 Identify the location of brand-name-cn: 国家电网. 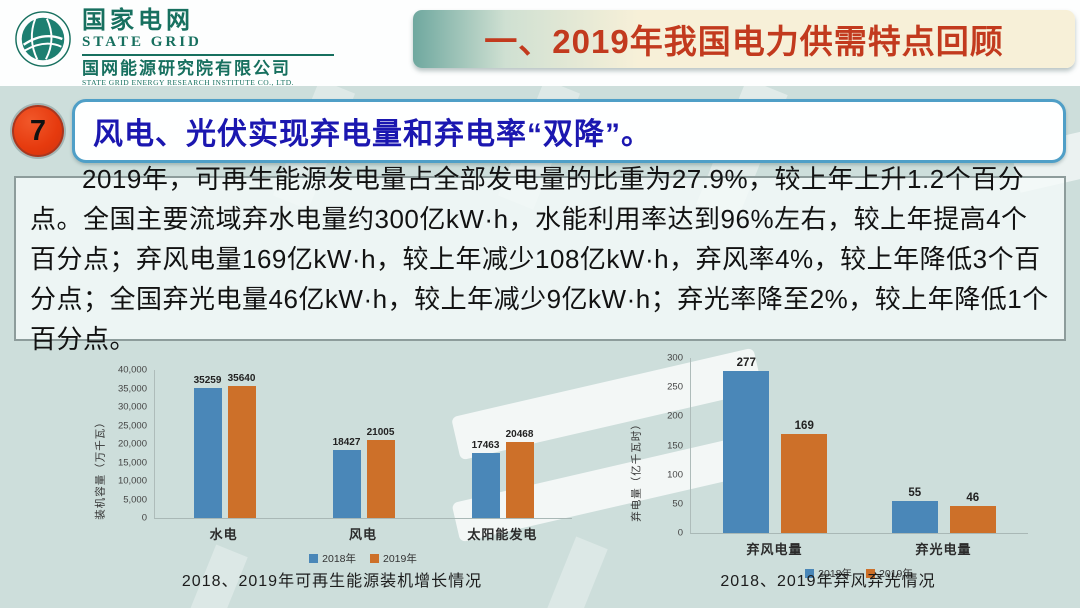
(138, 20).